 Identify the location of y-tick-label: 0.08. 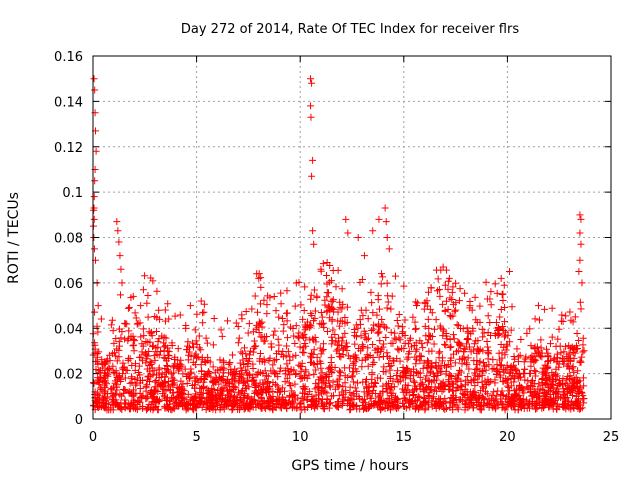
(68, 239).